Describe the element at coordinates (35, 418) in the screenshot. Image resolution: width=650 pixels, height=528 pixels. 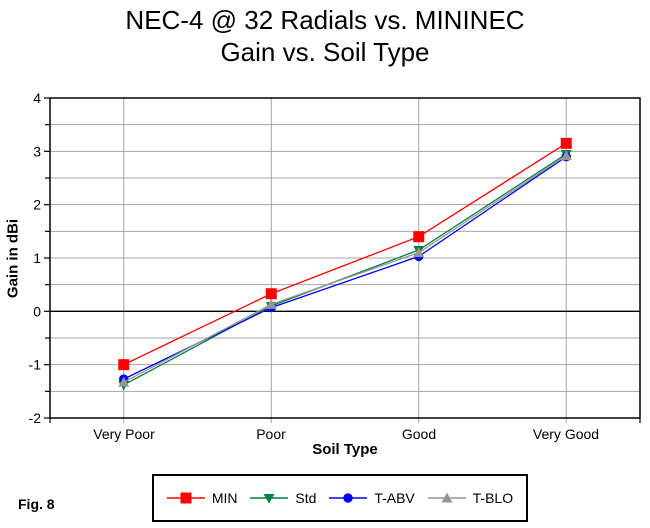
I see `y-tick-label: -2` at that location.